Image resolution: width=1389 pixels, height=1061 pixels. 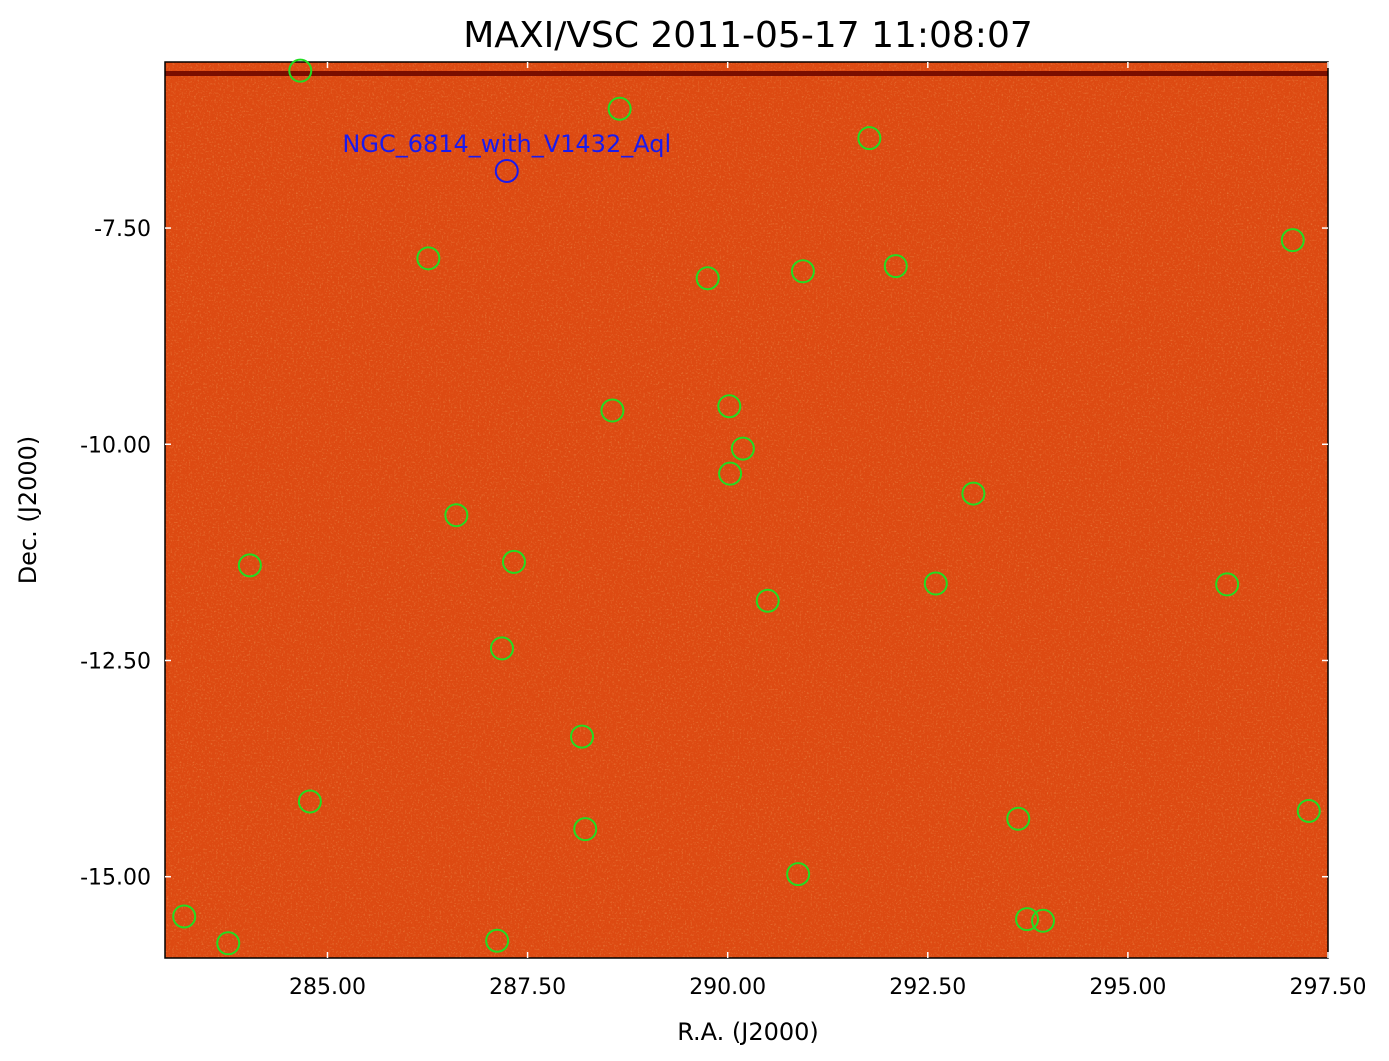 I want to click on x-tick-label: 295.00, so click(x=1127, y=987).